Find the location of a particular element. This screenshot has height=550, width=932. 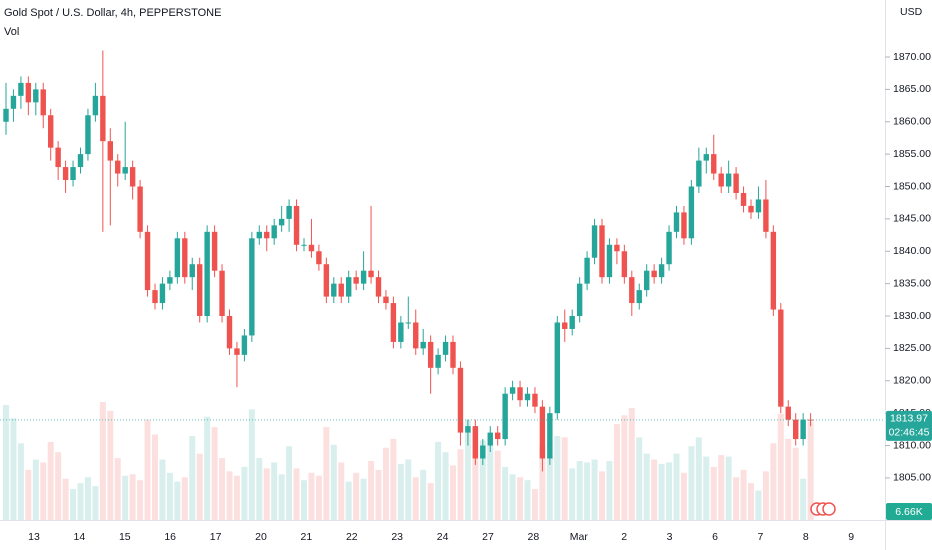

x-tick-label: 22 is located at coordinates (352, 537).